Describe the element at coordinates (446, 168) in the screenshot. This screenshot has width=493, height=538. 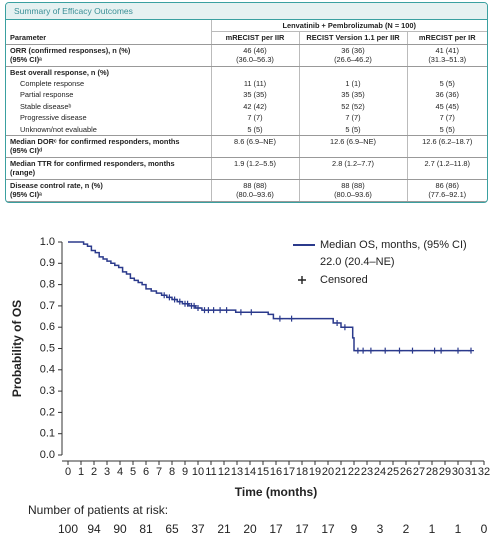
I see `table-cell: 2.7 (1.2–11.8)` at that location.